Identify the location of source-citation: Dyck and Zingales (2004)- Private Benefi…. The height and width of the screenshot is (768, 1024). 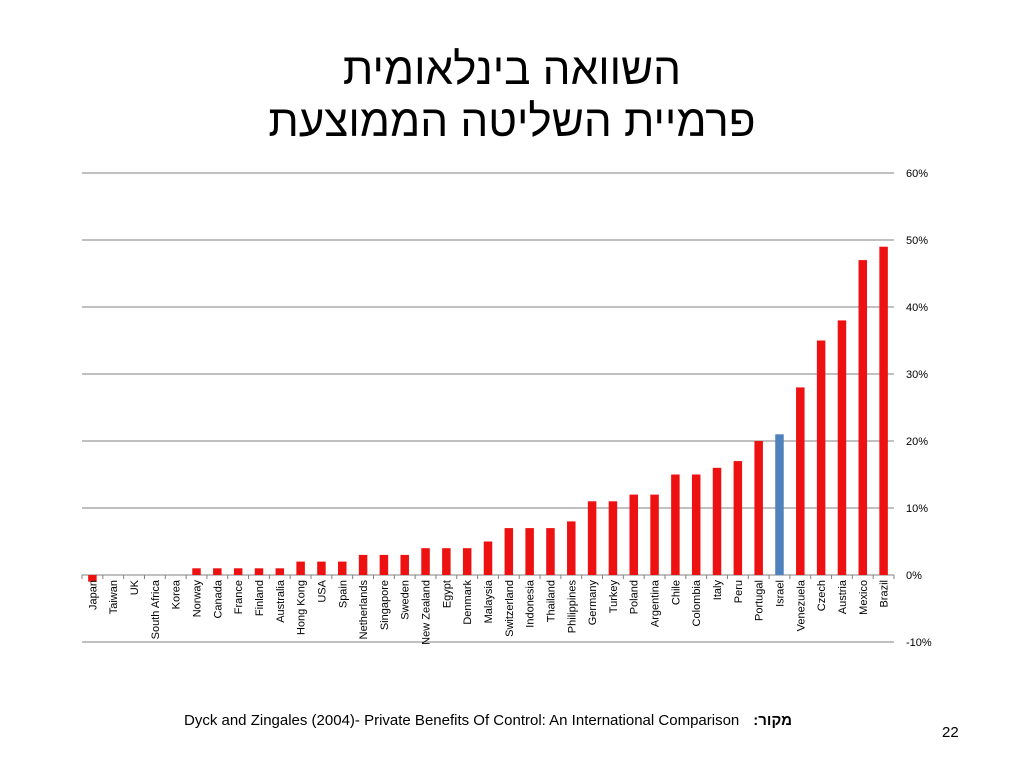
(488, 720).